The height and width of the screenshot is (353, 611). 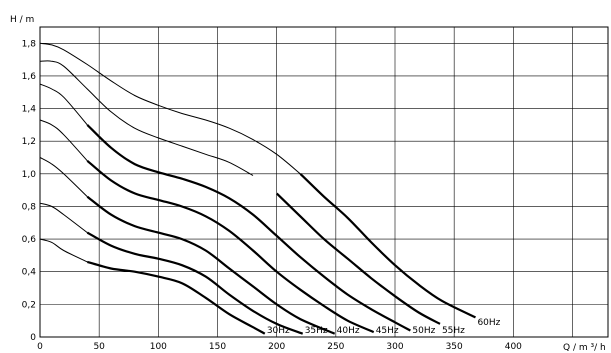 What do you see at coordinates (335, 347) in the screenshot?
I see `x-tick-label: 250` at bounding box center [335, 347].